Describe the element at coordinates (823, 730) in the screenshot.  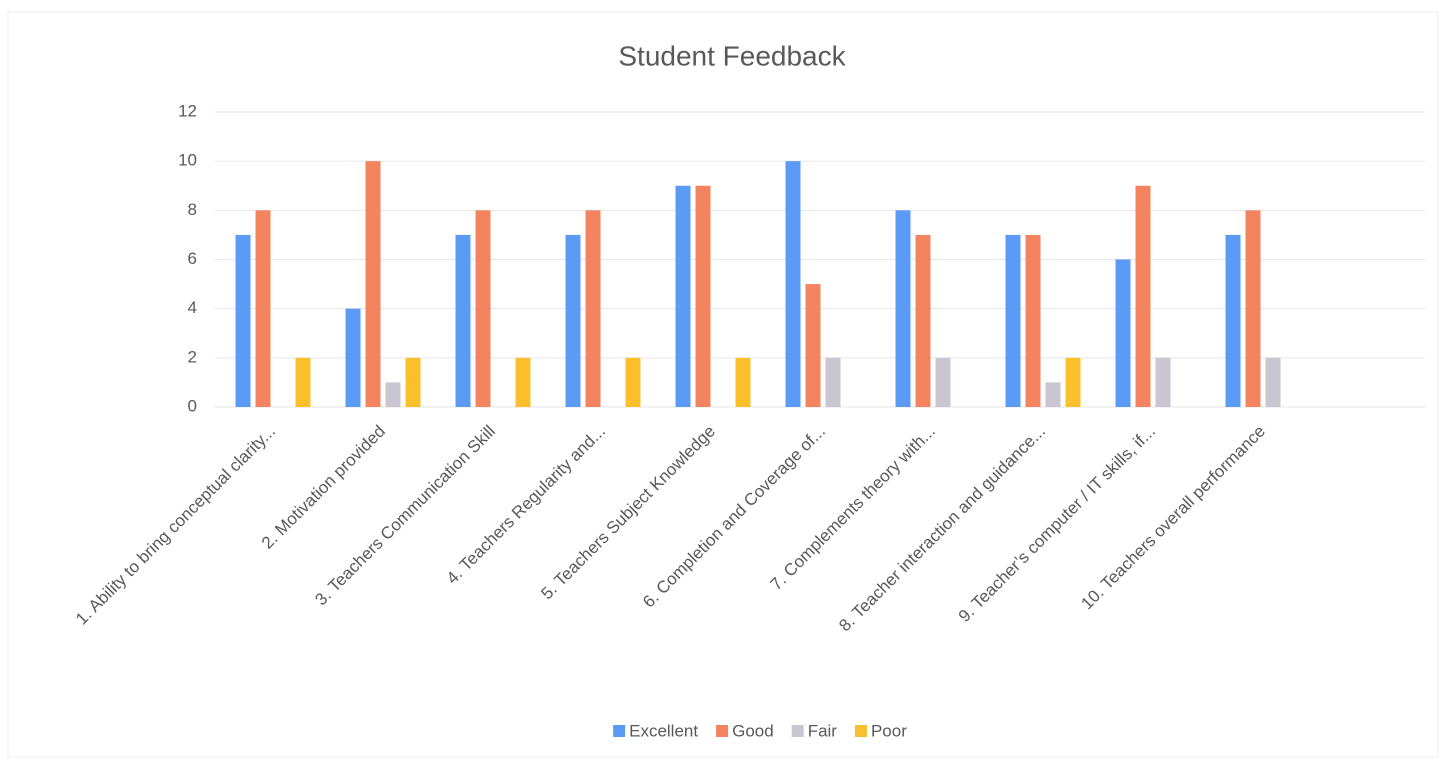
I see `legend-label: Fair` at that location.